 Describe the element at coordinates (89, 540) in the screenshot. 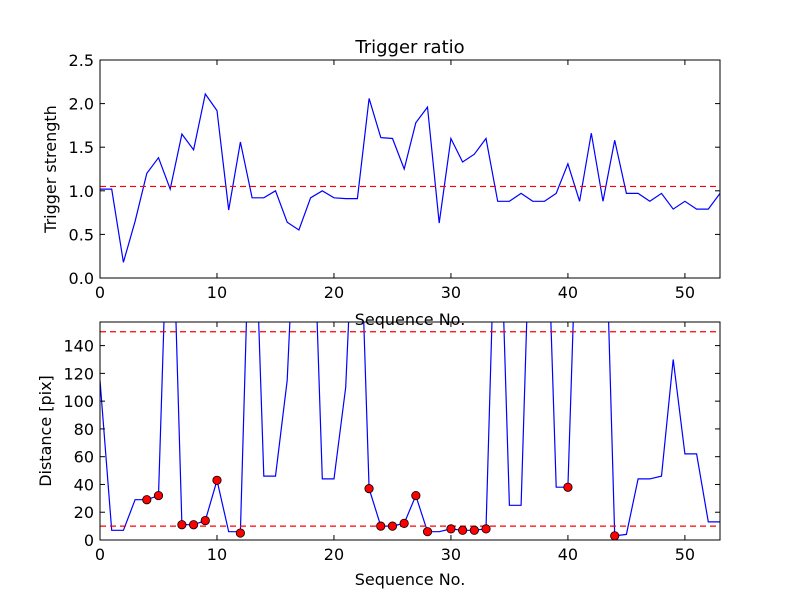

I see `y-tick-label: 0` at that location.